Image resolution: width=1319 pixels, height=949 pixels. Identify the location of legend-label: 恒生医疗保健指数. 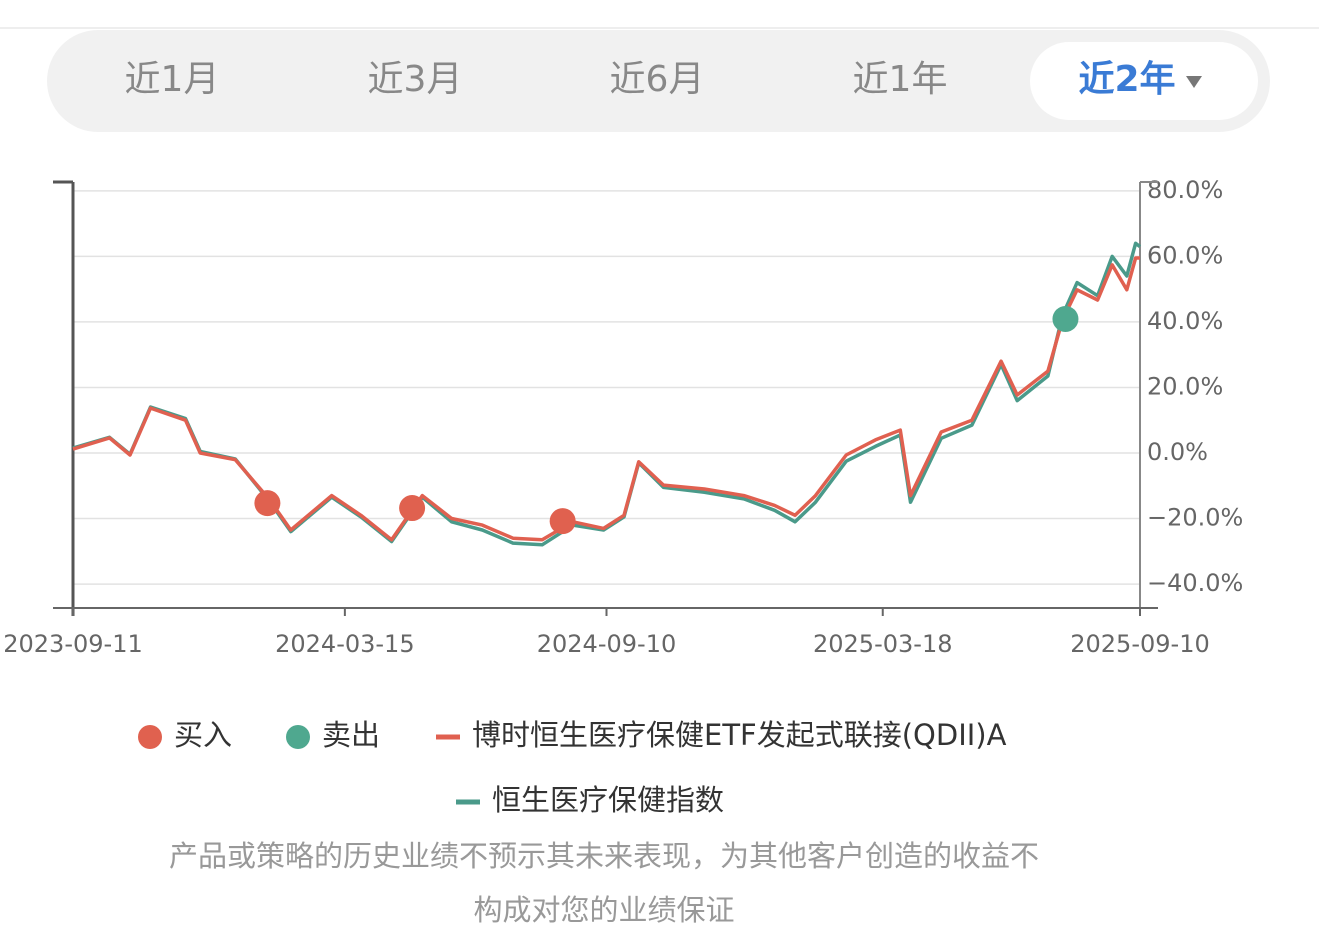
(608, 800).